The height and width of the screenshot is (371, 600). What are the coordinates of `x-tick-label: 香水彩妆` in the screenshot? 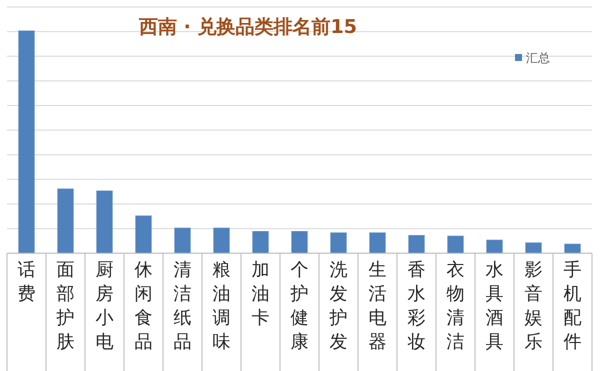 It's located at (417, 305).